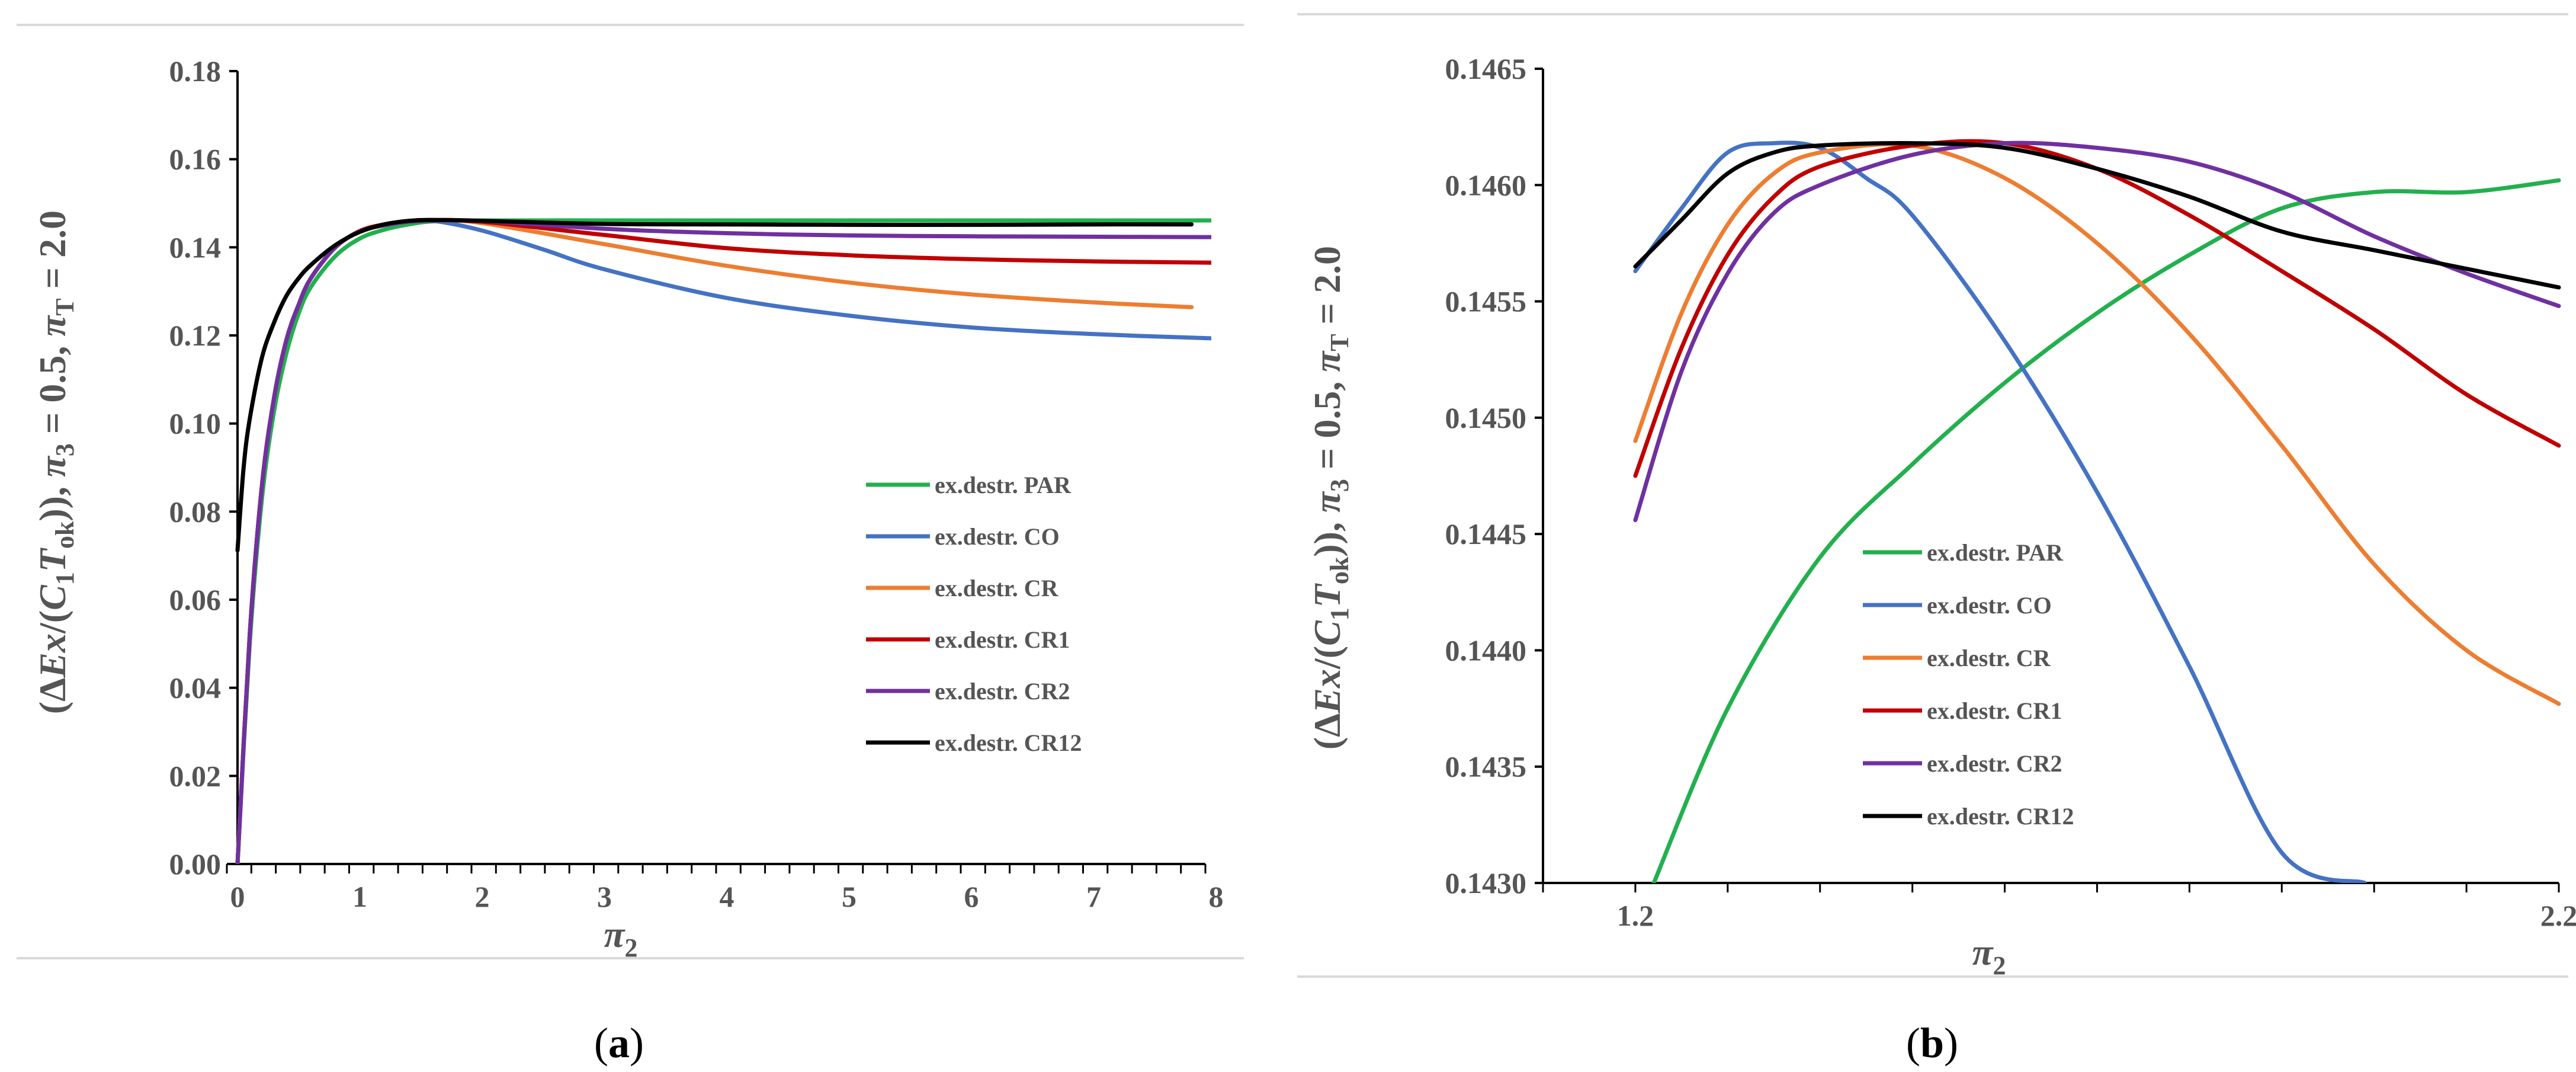  What do you see at coordinates (1996, 552) in the screenshot?
I see `panel-b-legend-label-par: ex.destr. PAR` at bounding box center [1996, 552].